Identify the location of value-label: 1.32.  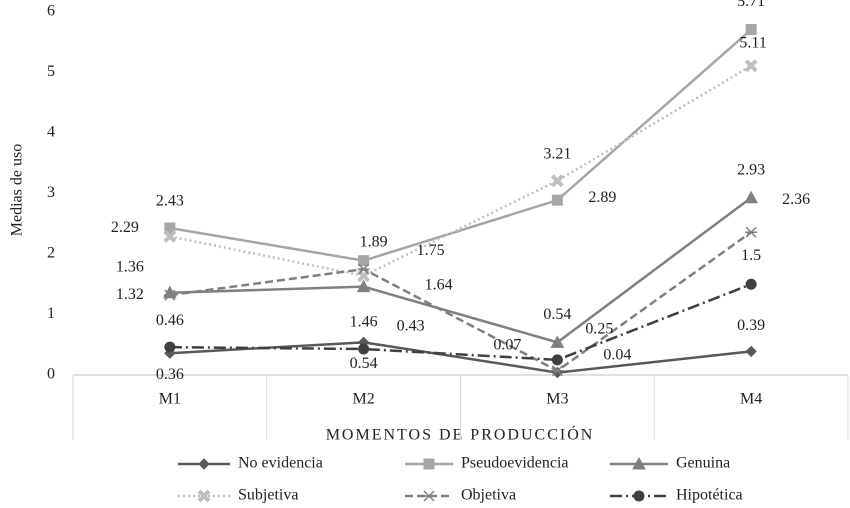
(130, 294).